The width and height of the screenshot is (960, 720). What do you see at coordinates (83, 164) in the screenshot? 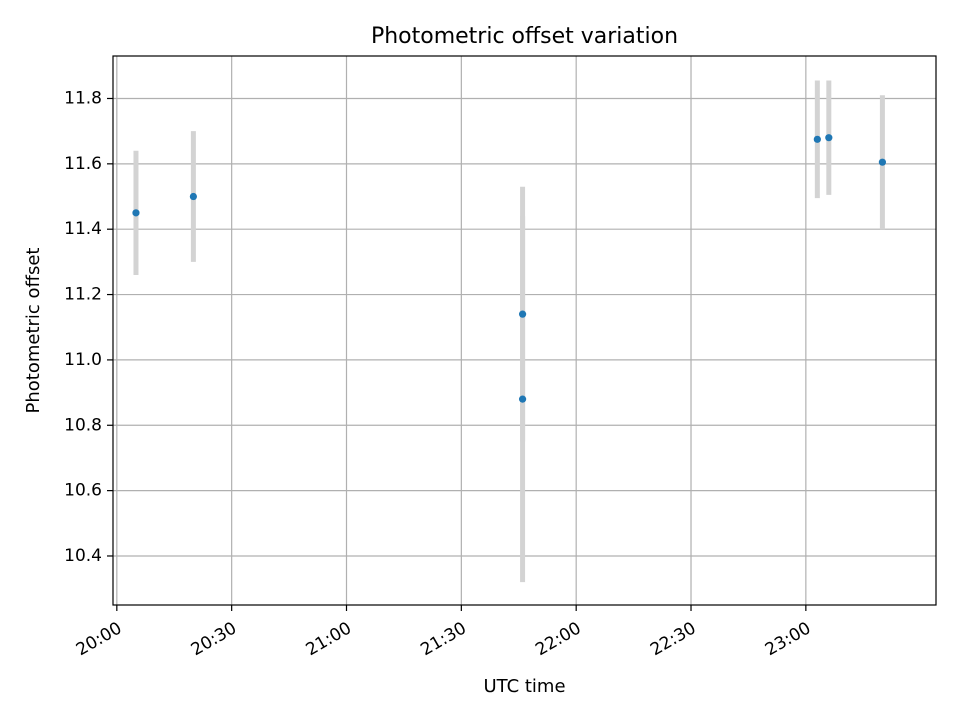
I see `y-tick-label: 11.6` at bounding box center [83, 164].